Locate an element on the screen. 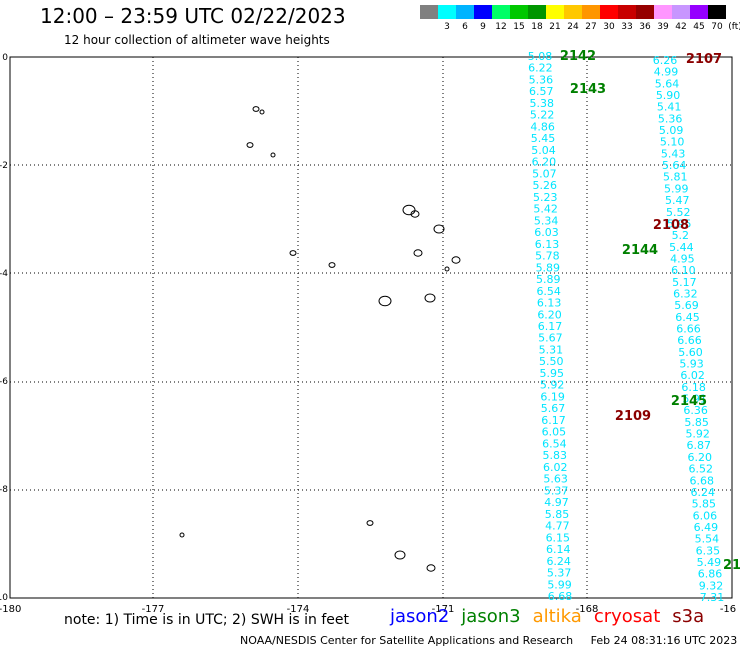 The image size is (740, 650). wave-height-right: 5.2 is located at coordinates (681, 235).